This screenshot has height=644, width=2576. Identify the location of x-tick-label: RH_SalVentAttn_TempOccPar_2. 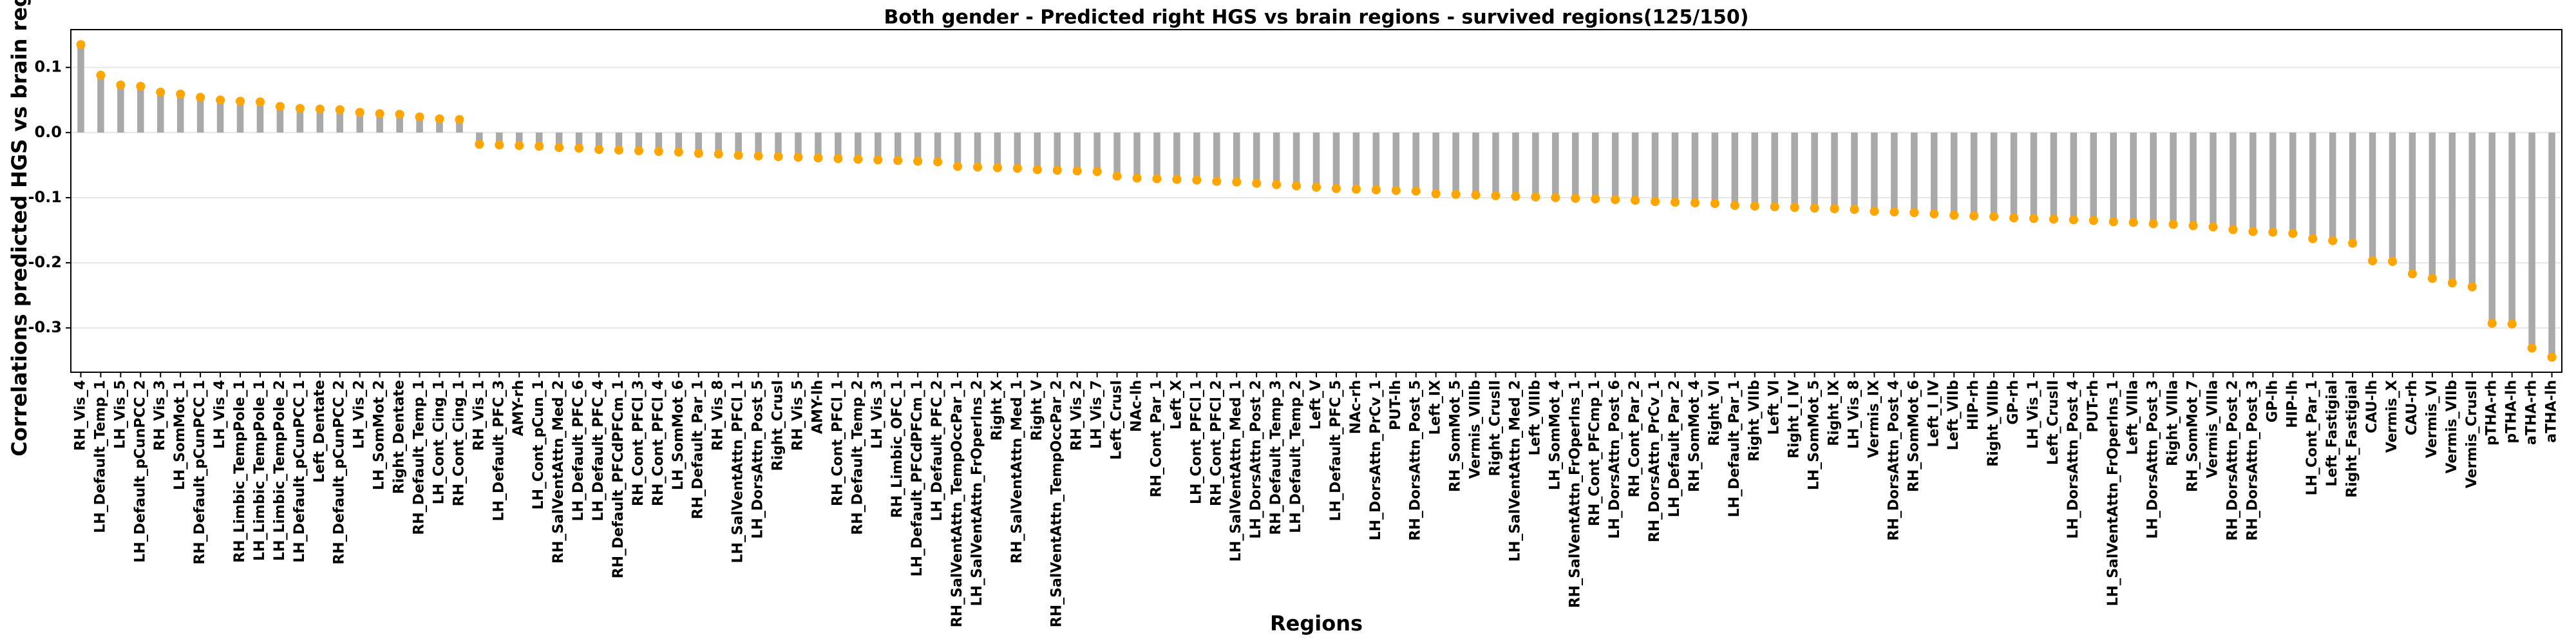
(1057, 503).